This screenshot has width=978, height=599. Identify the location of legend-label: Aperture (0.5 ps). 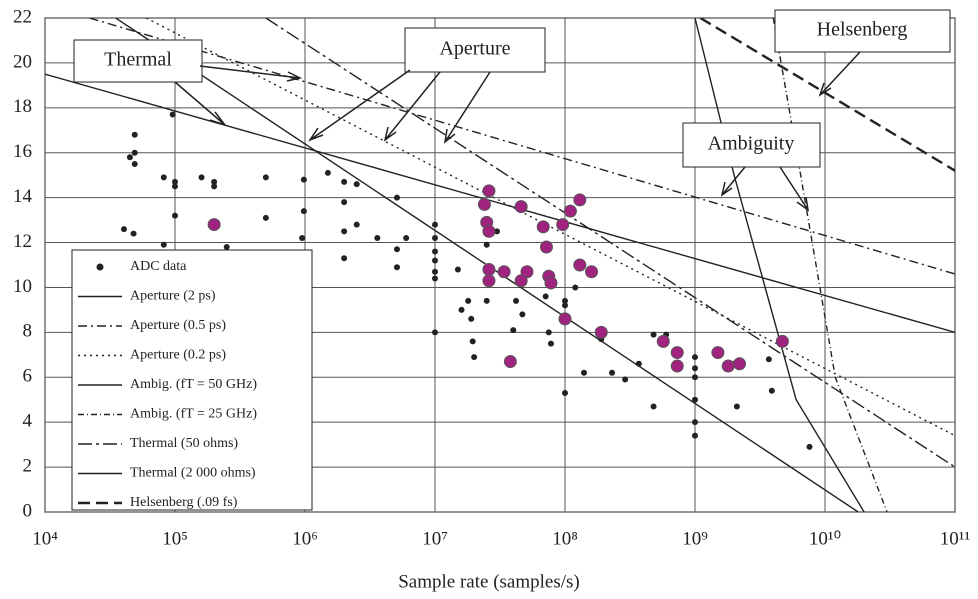
(178, 325).